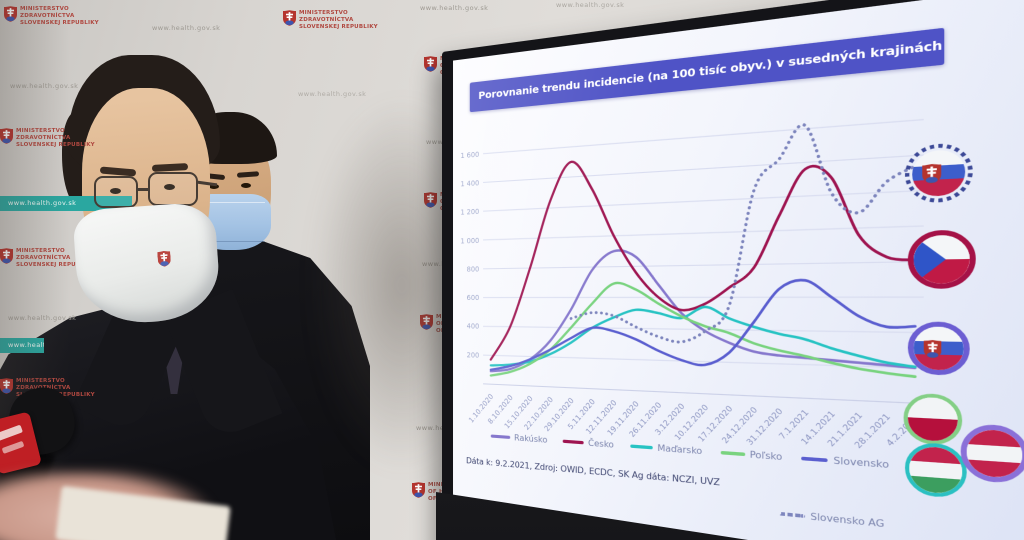 The image size is (1024, 540). What do you see at coordinates (941, 259) in the screenshot?
I see `flag-czechia-icon` at bounding box center [941, 259].